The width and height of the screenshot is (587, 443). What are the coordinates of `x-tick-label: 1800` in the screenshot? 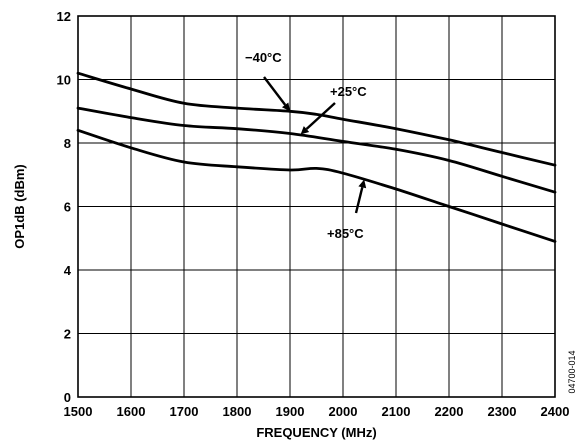 It's located at (237, 411).